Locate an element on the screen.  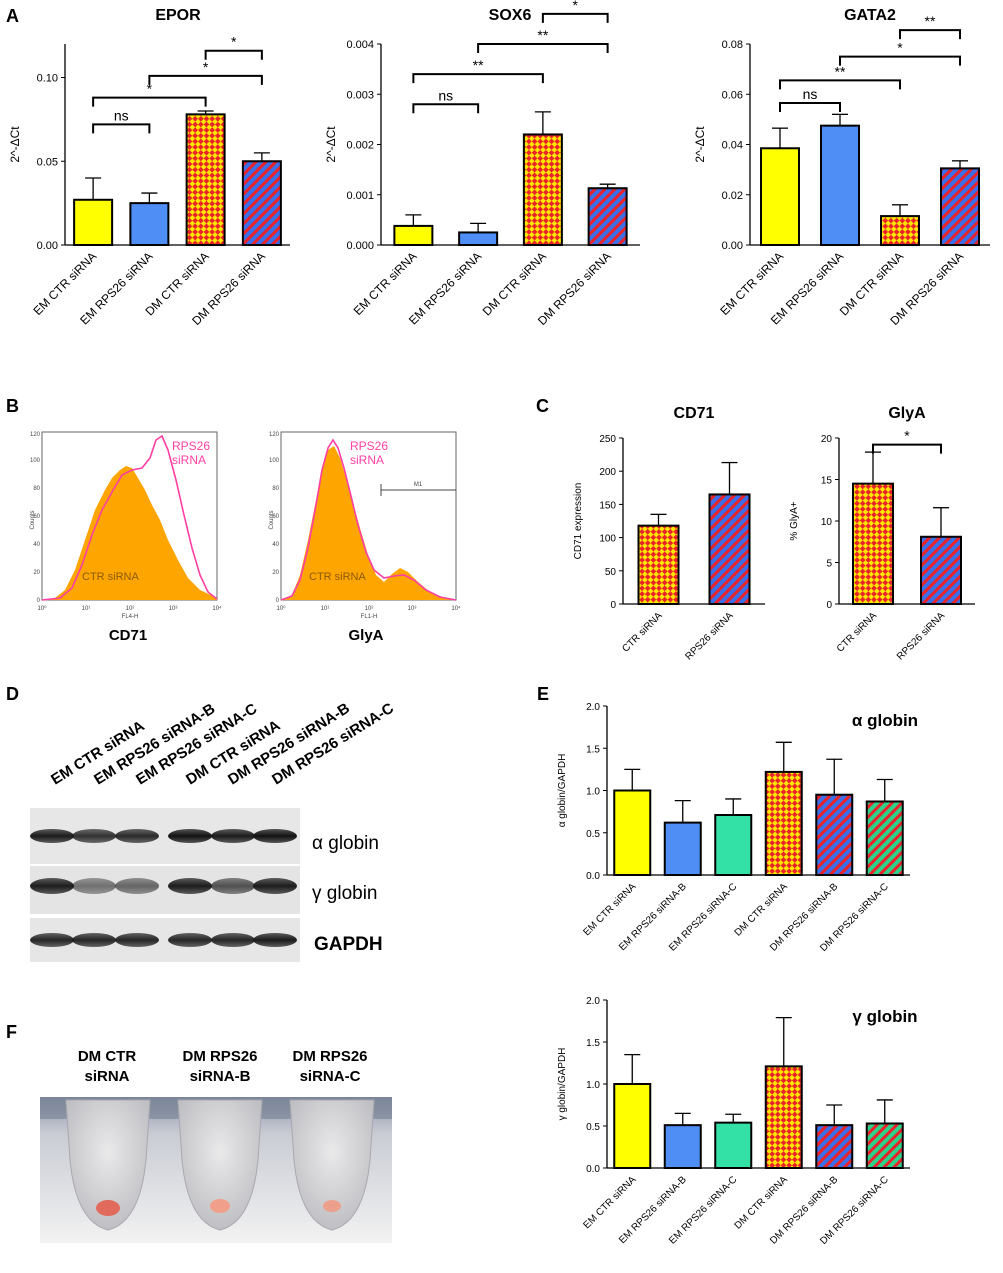
y-tick-label: 5 is located at coordinates (829, 564).